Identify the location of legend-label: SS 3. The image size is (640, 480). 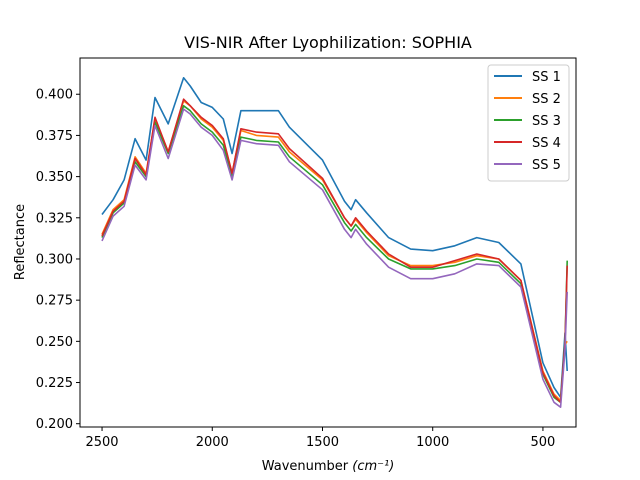
(546, 121).